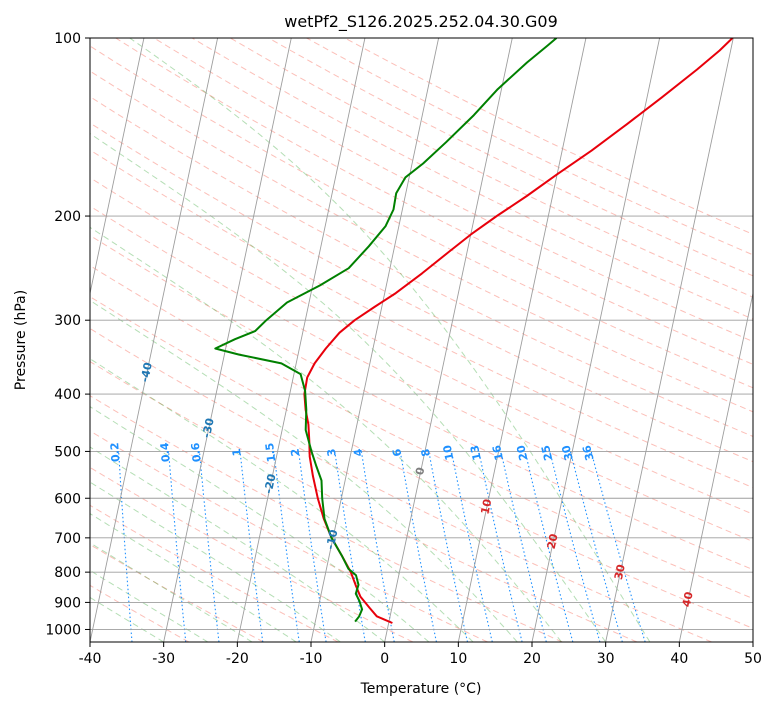  Describe the element at coordinates (553, 541) in the screenshot. I see `isotherm-label: 20` at that location.